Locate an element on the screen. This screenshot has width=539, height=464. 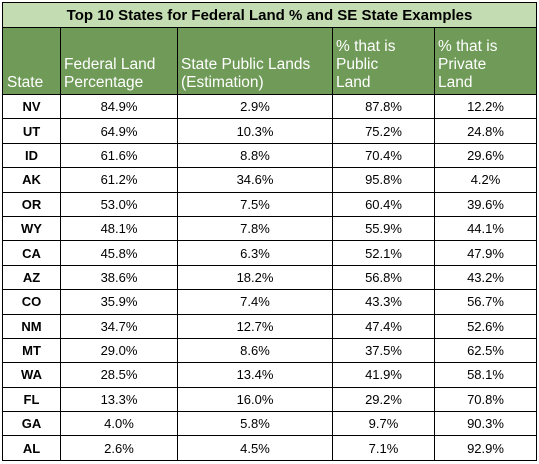
header-percent-private-land: % that is Private Land is located at coordinates (485, 61).